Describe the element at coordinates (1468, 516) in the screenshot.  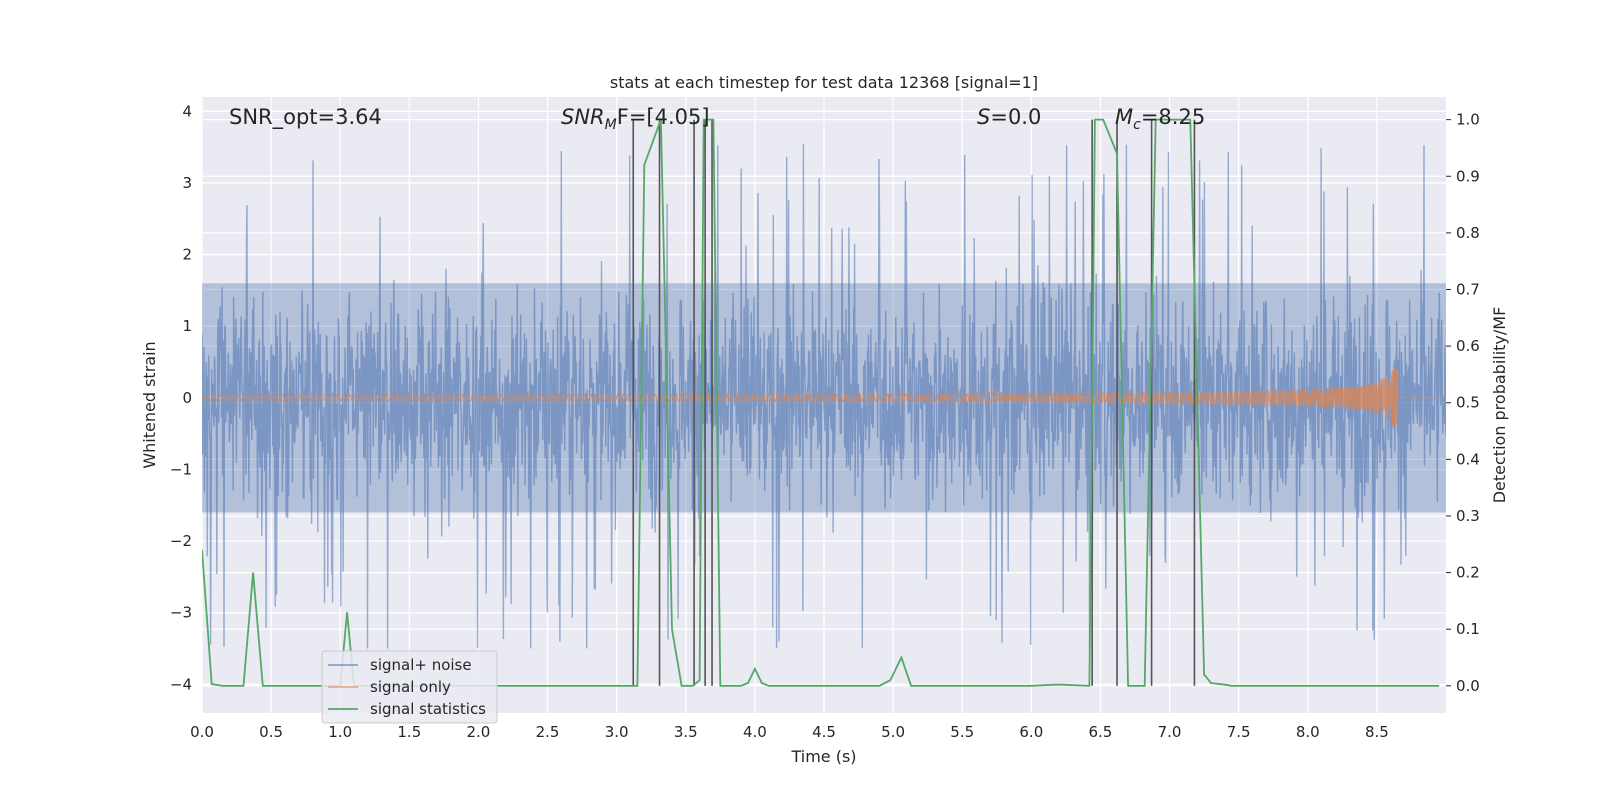
I see `y2-tick-label: 0.3` at that location.